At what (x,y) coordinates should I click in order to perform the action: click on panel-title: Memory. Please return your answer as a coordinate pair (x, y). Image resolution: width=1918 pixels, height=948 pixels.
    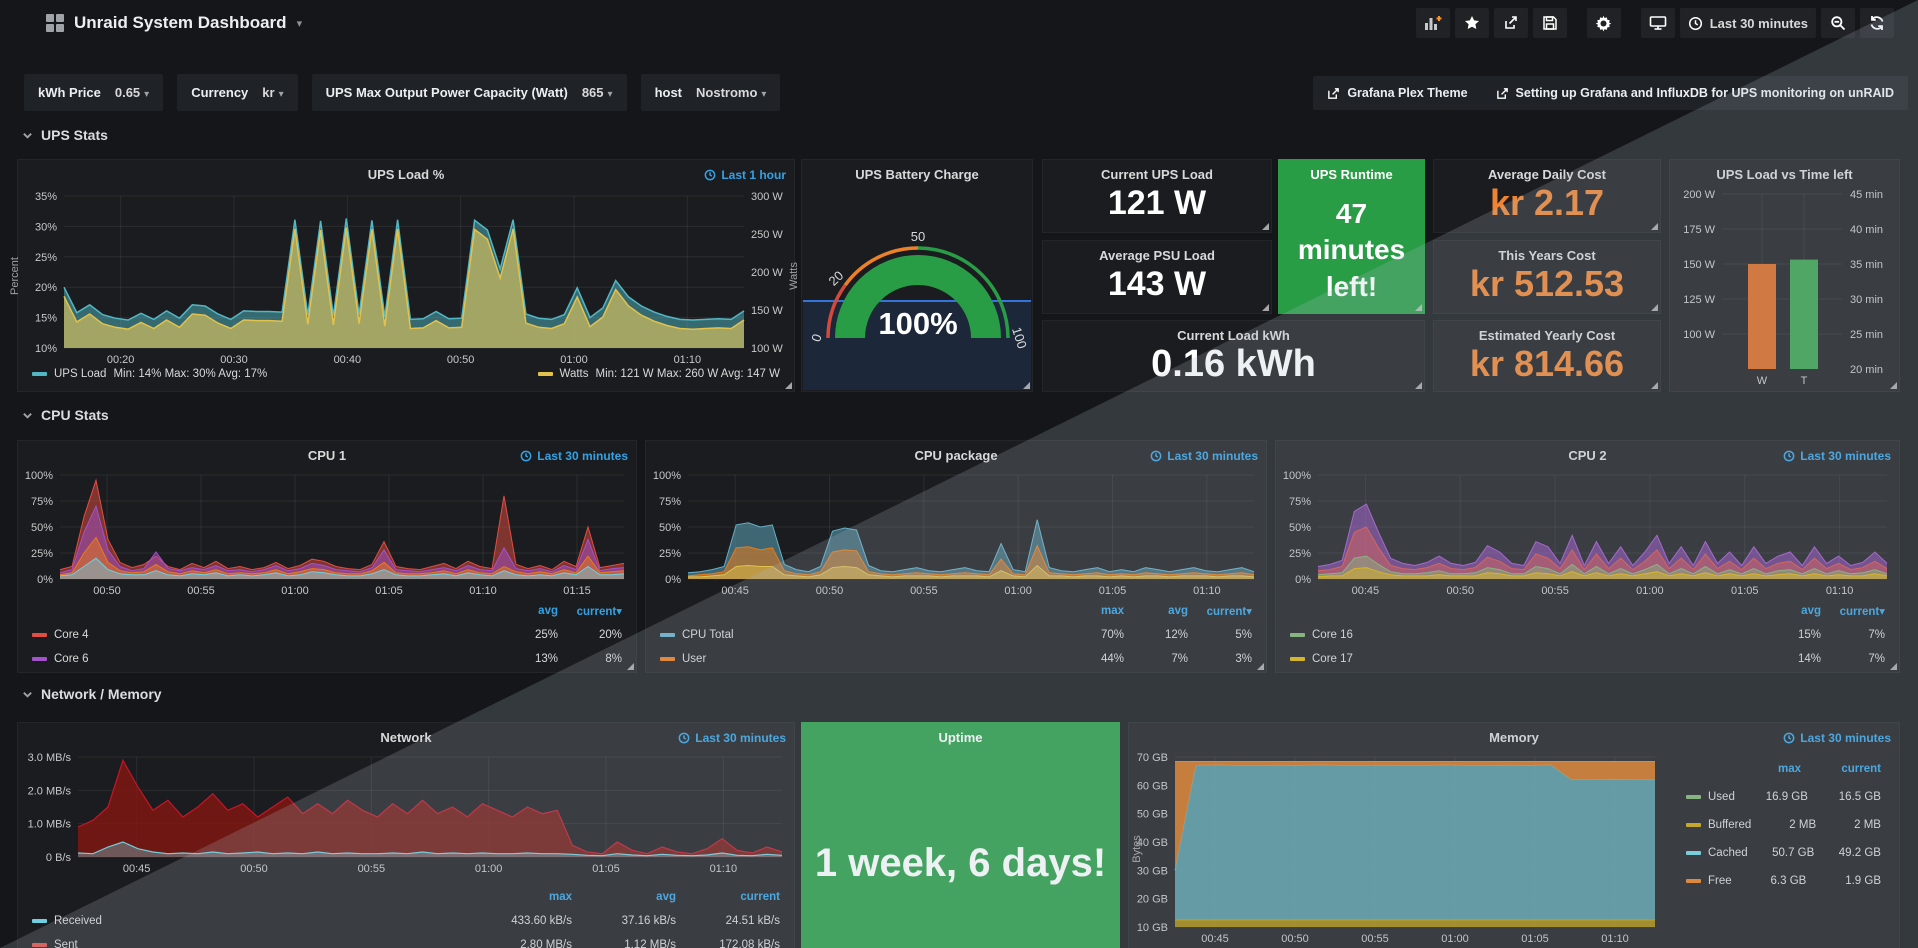
    Looking at the image, I should click on (1514, 737).